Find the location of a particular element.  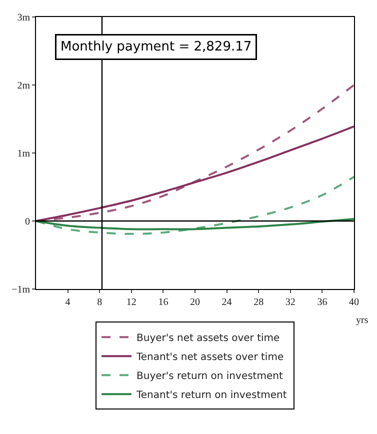

y-tick-label: −1m is located at coordinates (21, 290).